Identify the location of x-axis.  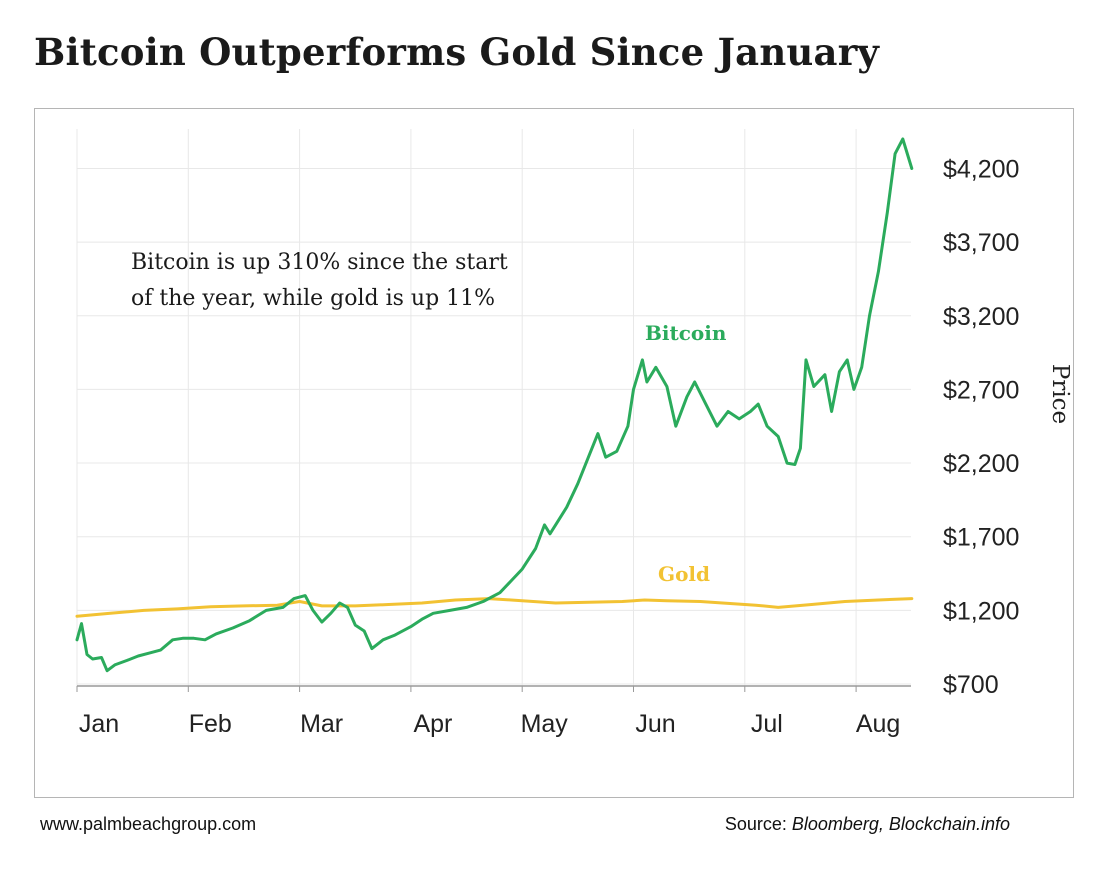
(493, 688).